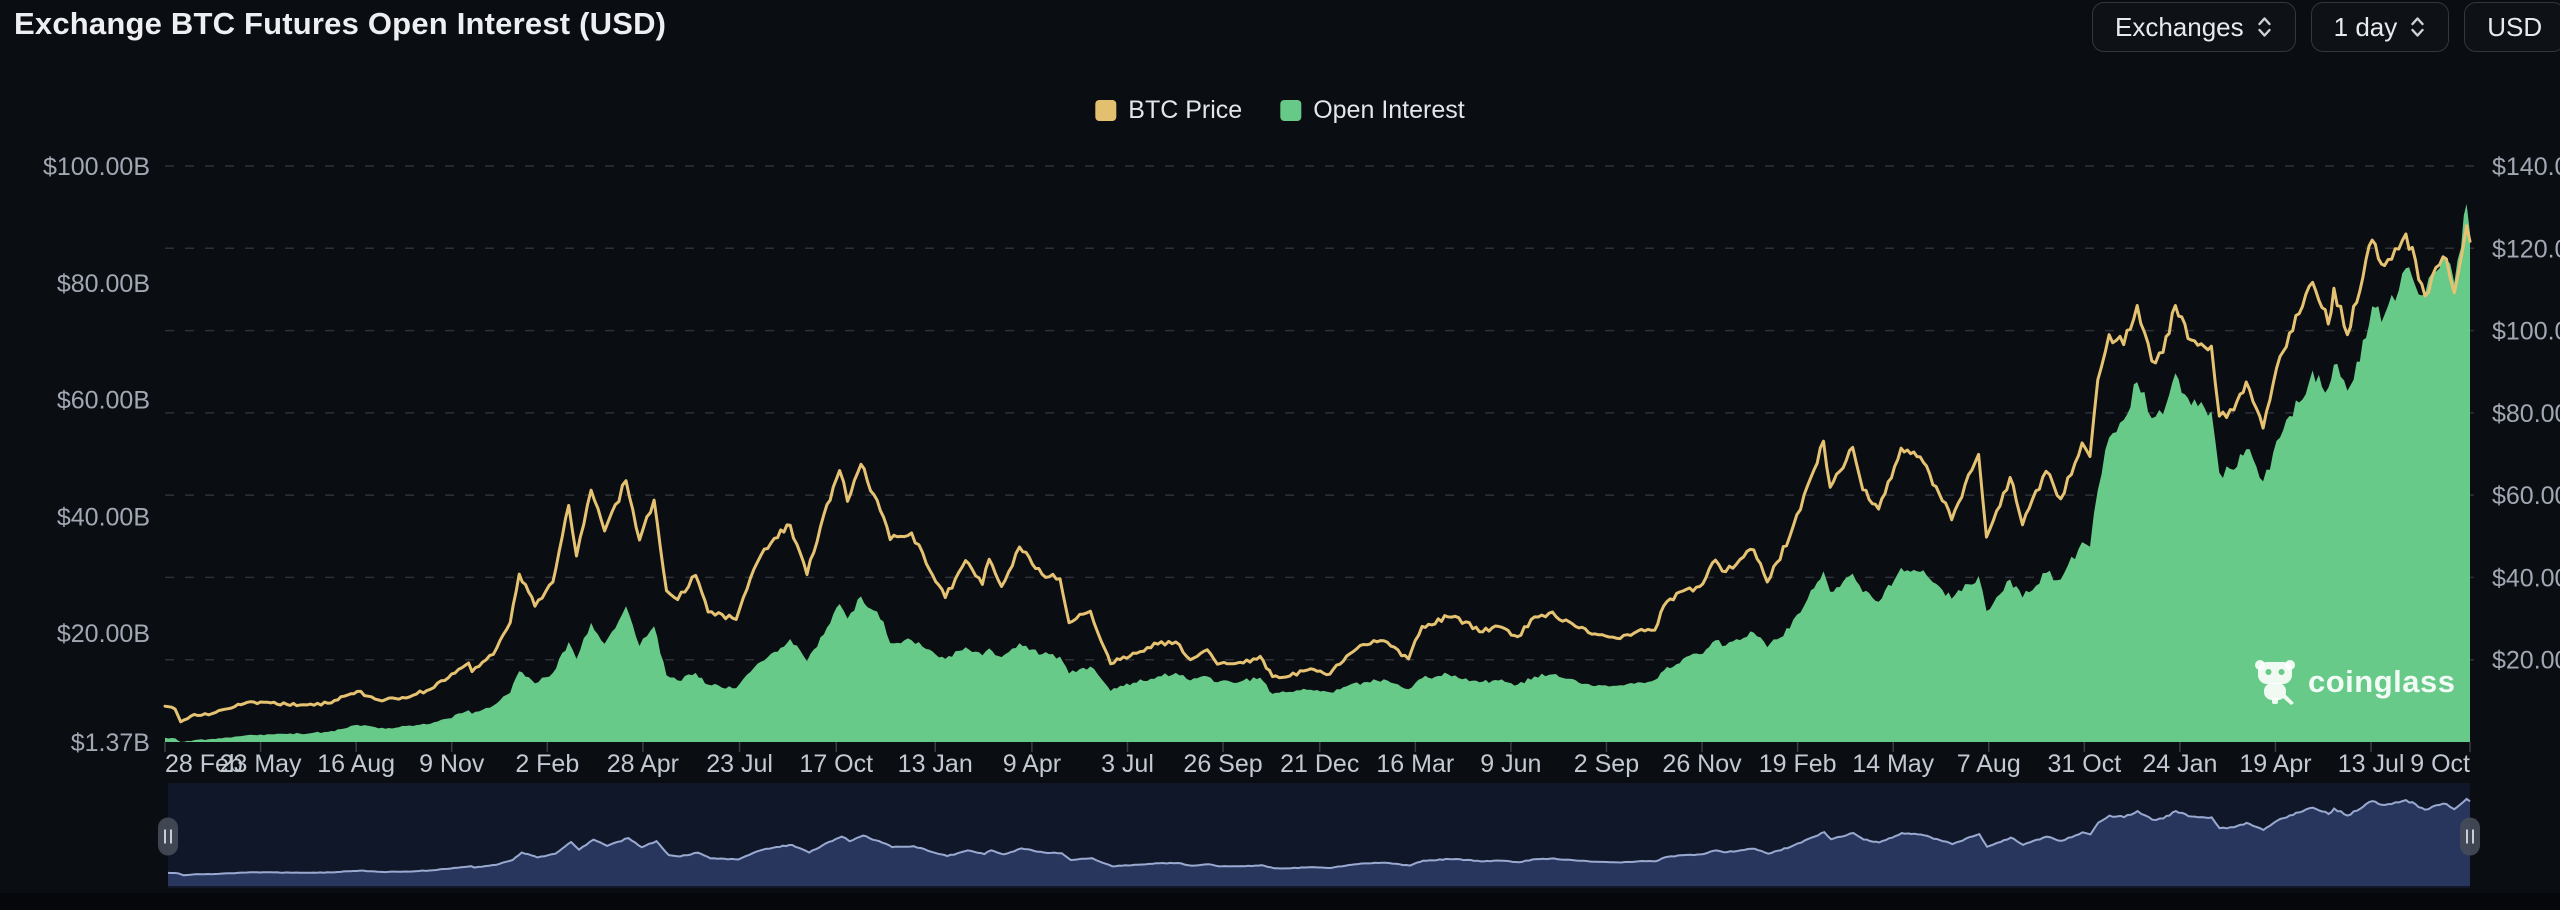 This screenshot has width=2560, height=910. Describe the element at coordinates (2179, 764) in the screenshot. I see `x-axis-label: 24 Jan` at that location.